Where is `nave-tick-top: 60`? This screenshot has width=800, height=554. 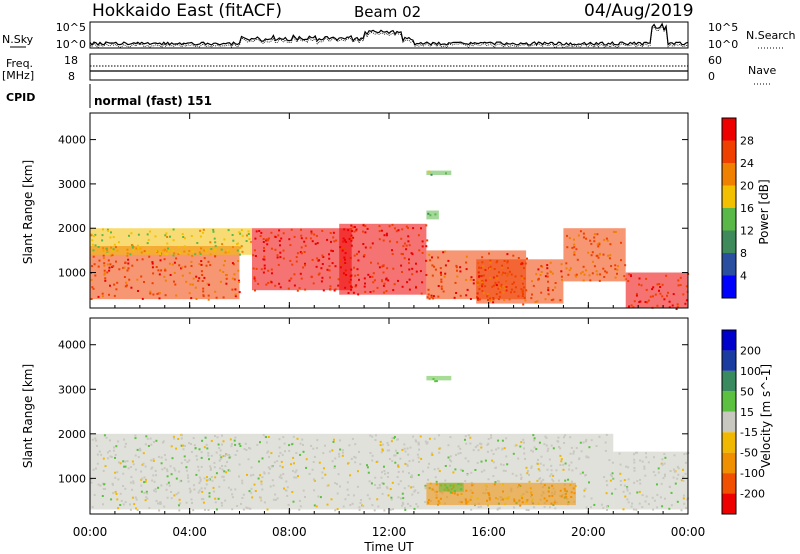 nave-tick-top: 60 is located at coordinates (715, 60).